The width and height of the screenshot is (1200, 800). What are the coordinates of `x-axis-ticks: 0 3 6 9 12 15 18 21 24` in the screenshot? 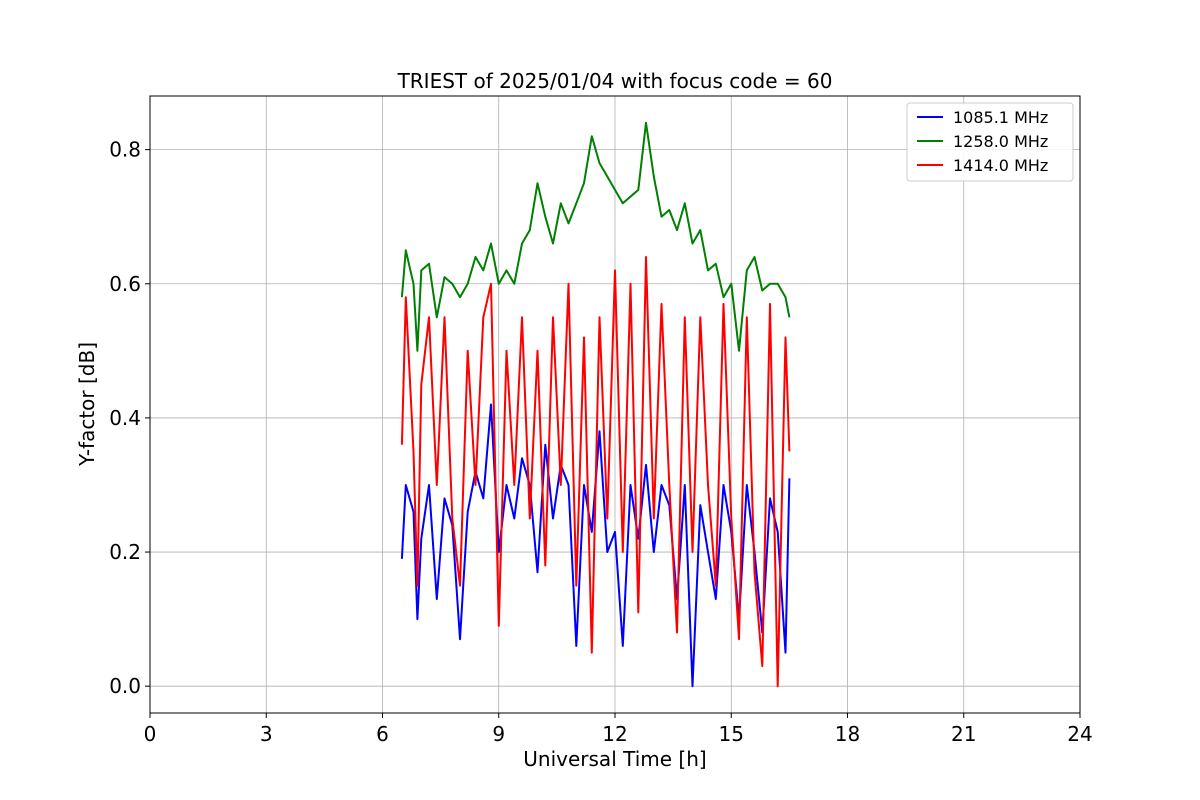 It's located at (618, 729).